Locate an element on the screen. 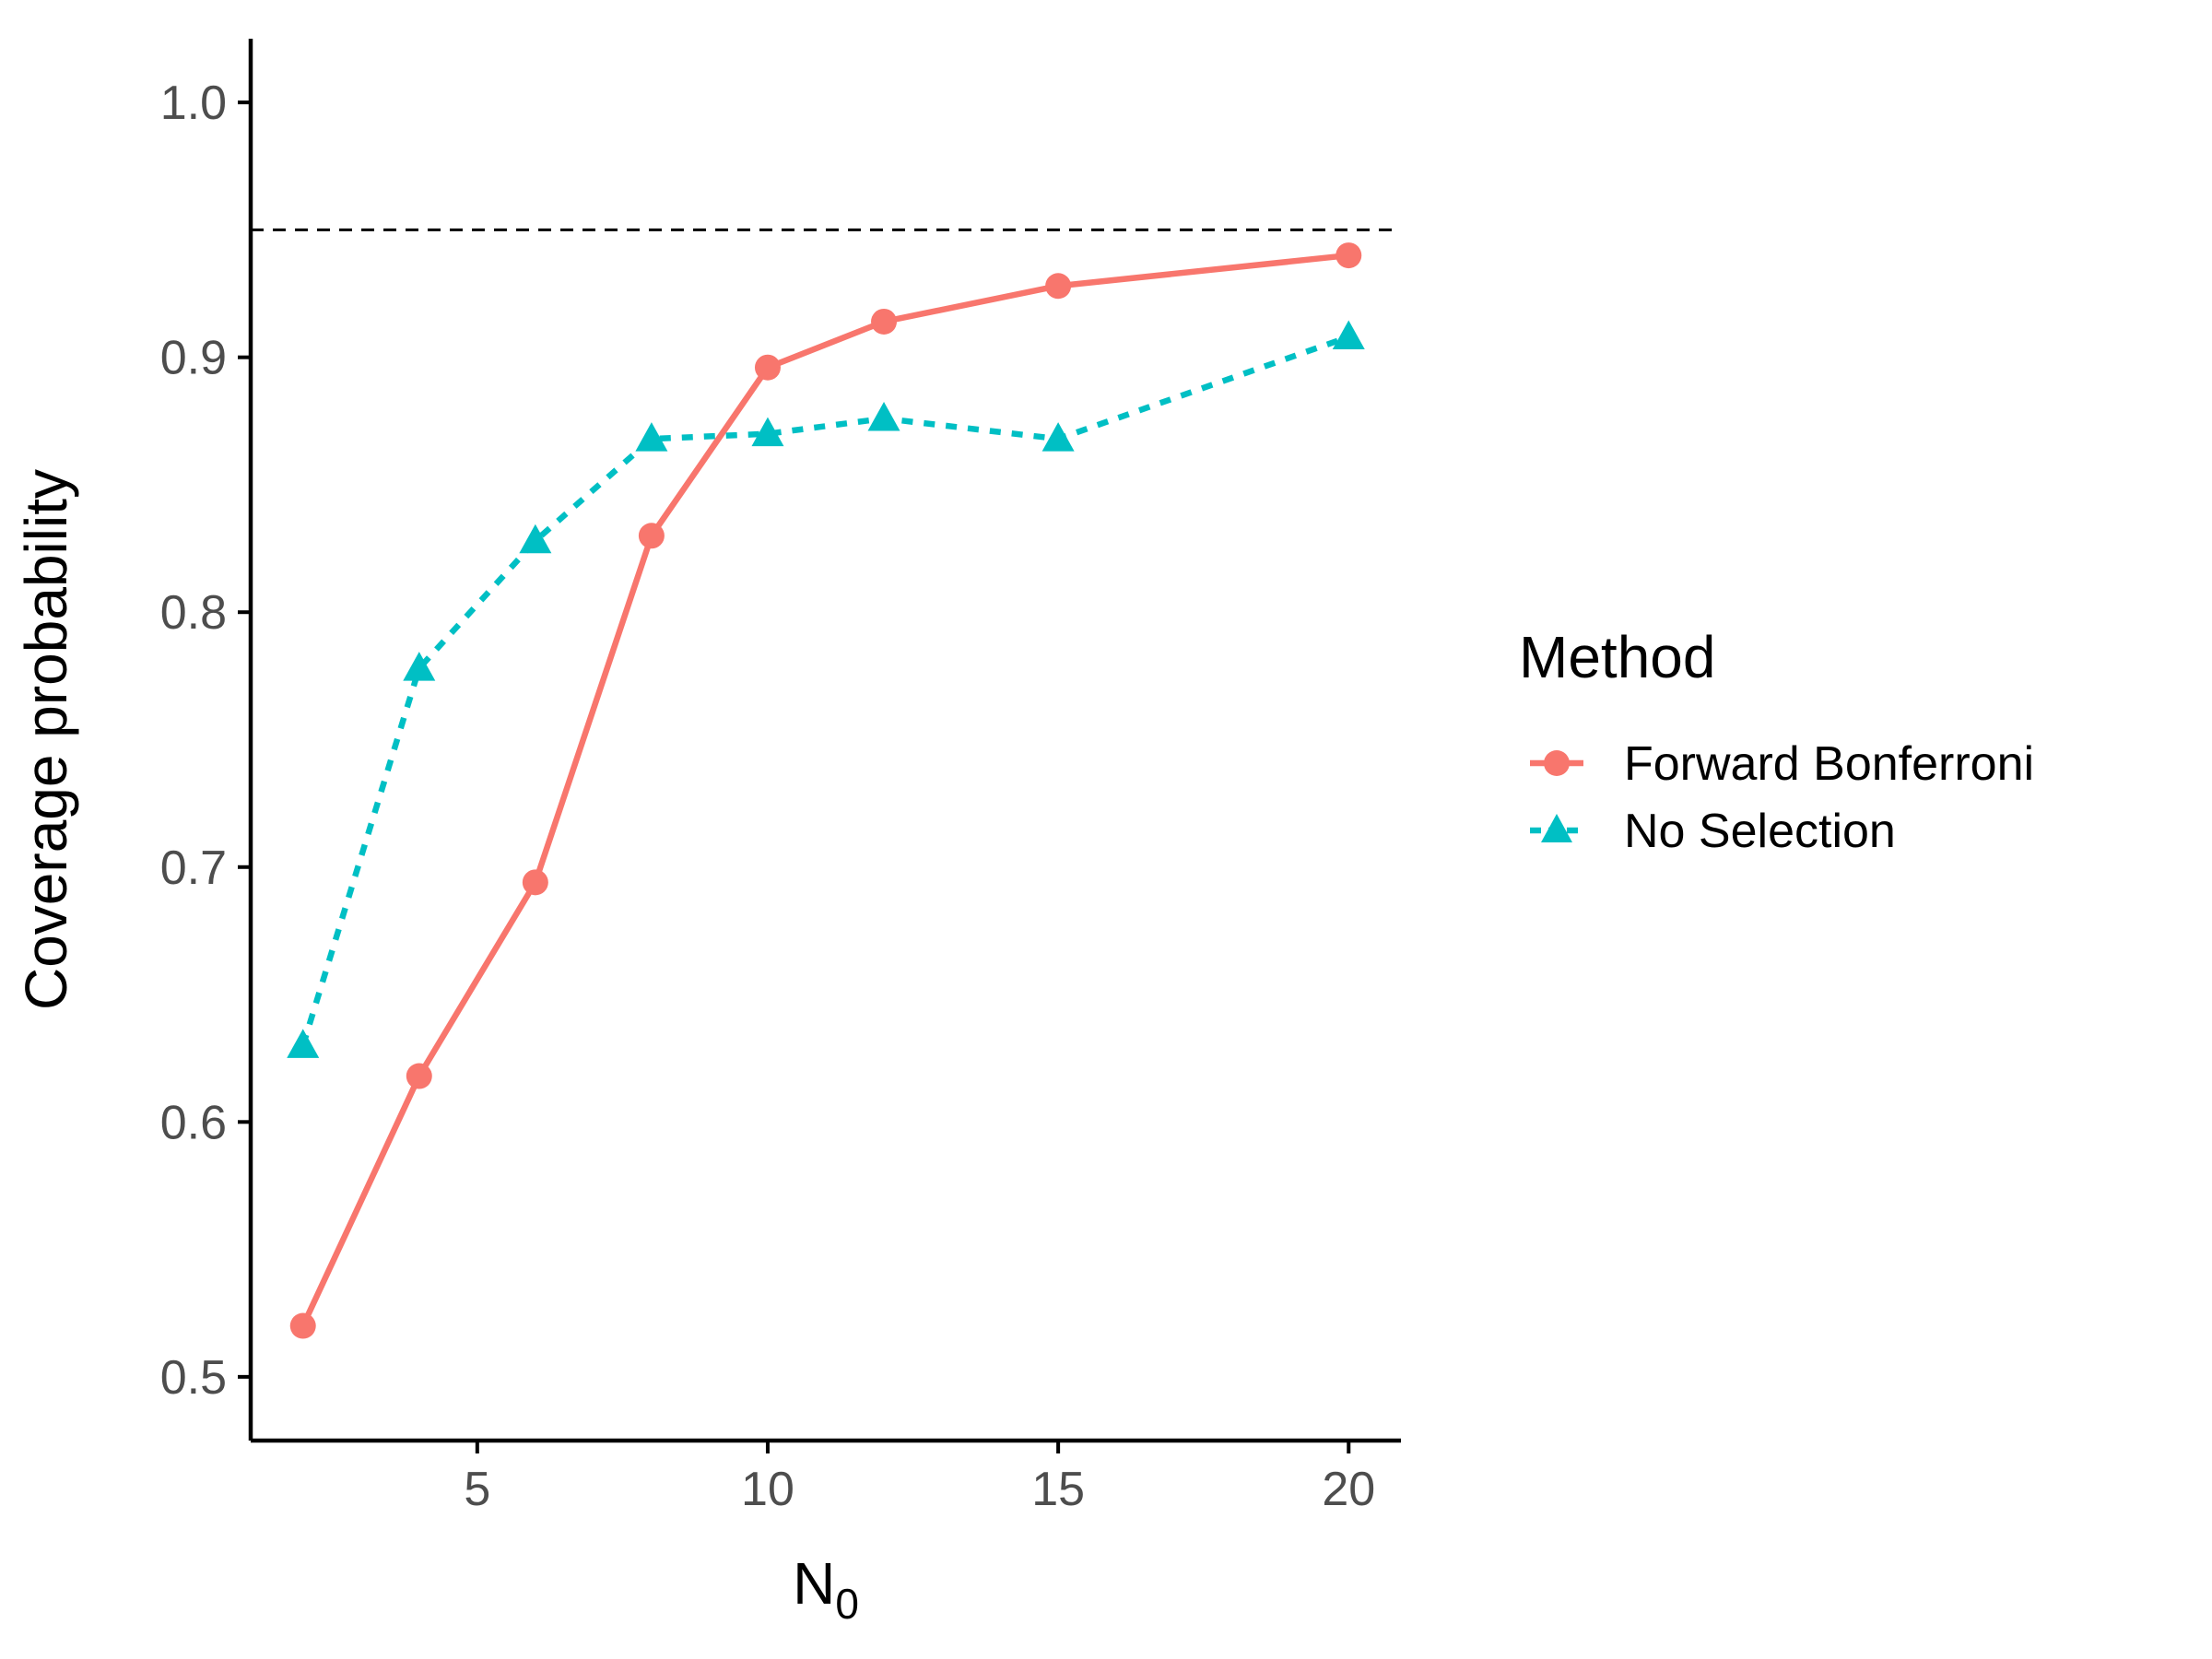 The image size is (2212, 1659). y-tick-label: 1.0 is located at coordinates (193, 103).